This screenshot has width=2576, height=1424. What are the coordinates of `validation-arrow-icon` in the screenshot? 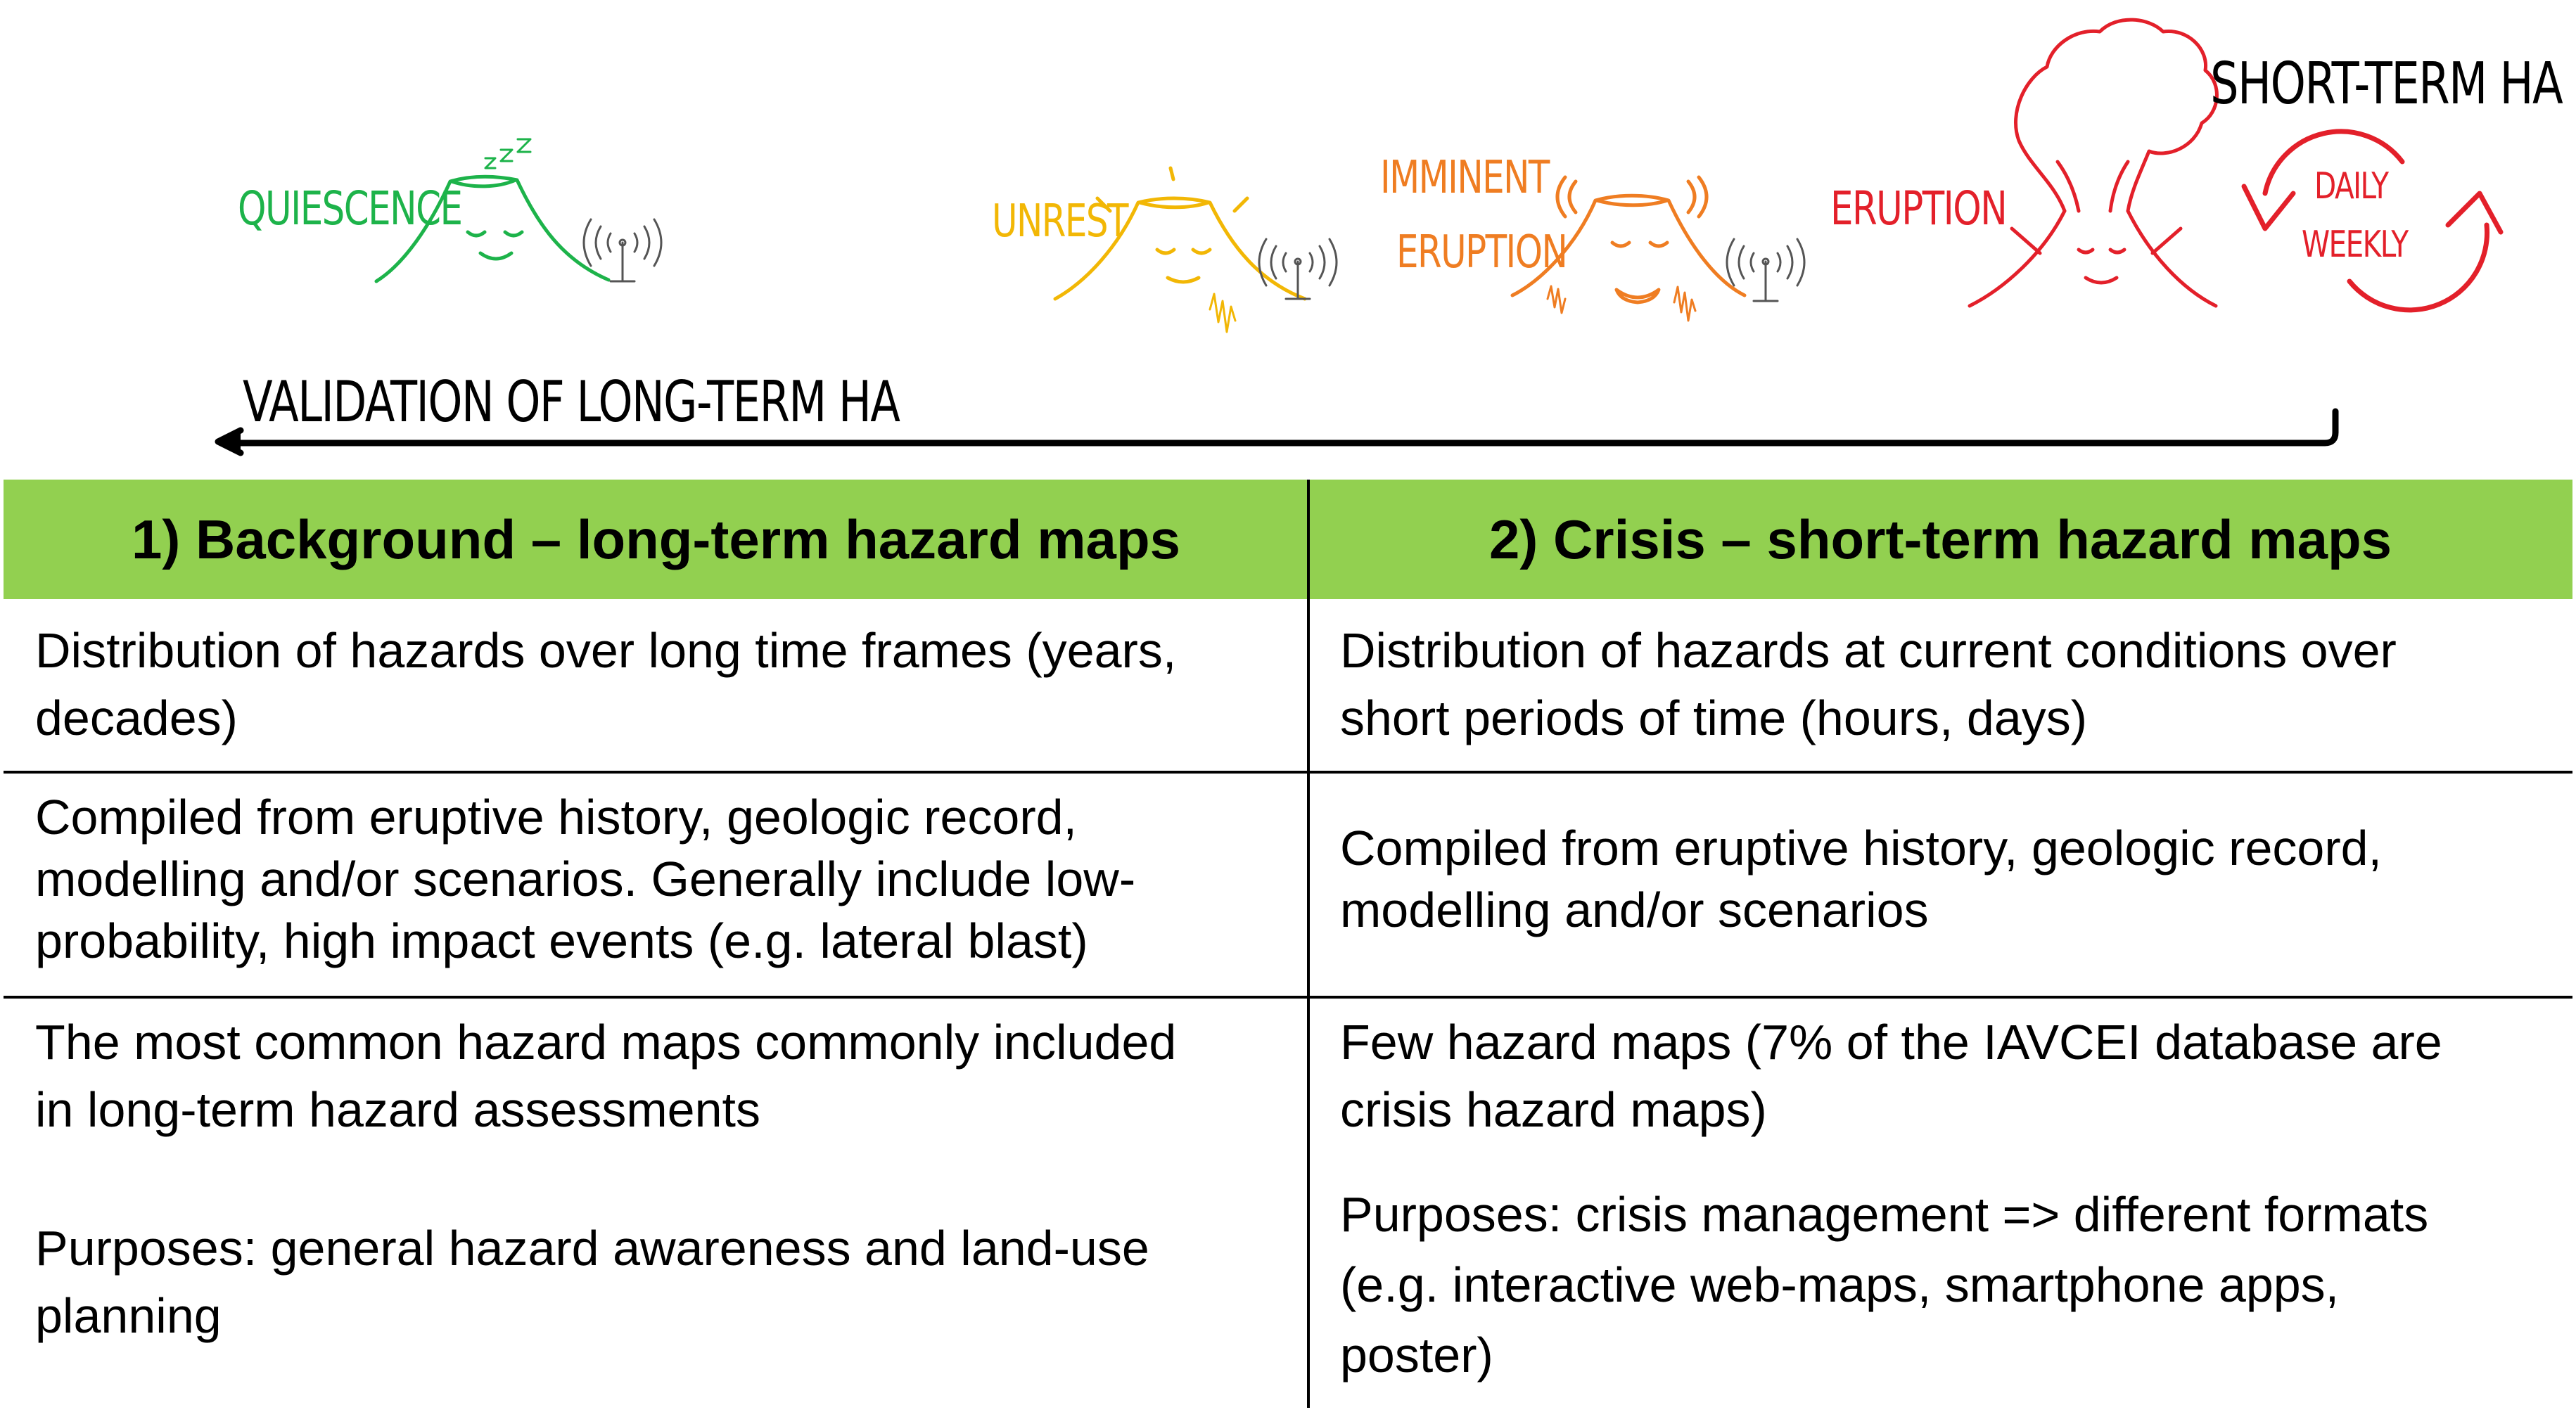 It's located at (1277, 432).